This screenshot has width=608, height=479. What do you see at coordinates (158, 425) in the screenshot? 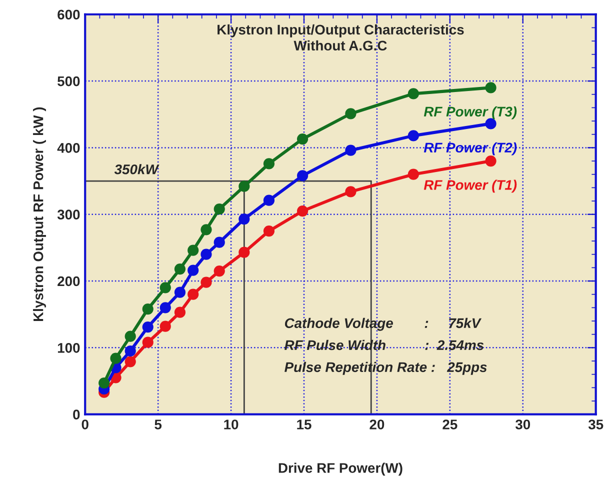
I see `x-tick-label: 5` at bounding box center [158, 425].